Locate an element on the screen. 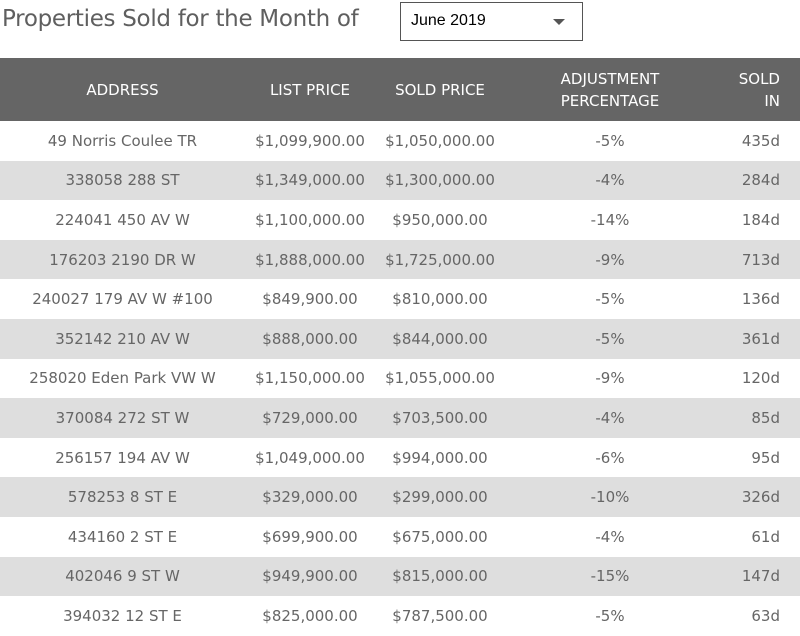  column-header-sold-price: SOLD PRICE is located at coordinates (440, 89).